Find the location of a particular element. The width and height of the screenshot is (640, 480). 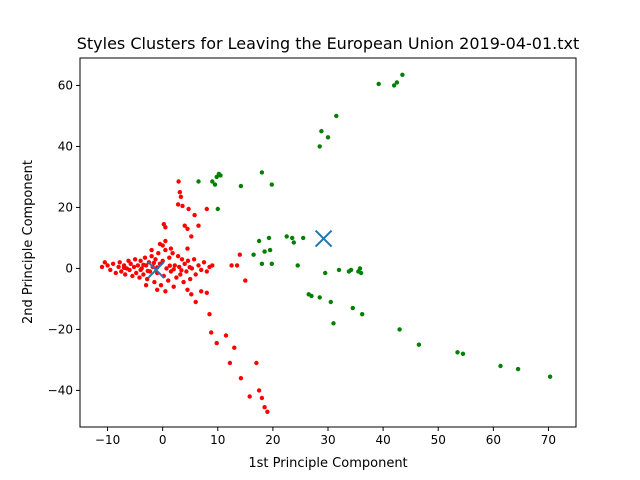

centroid-markers is located at coordinates (240, 254).